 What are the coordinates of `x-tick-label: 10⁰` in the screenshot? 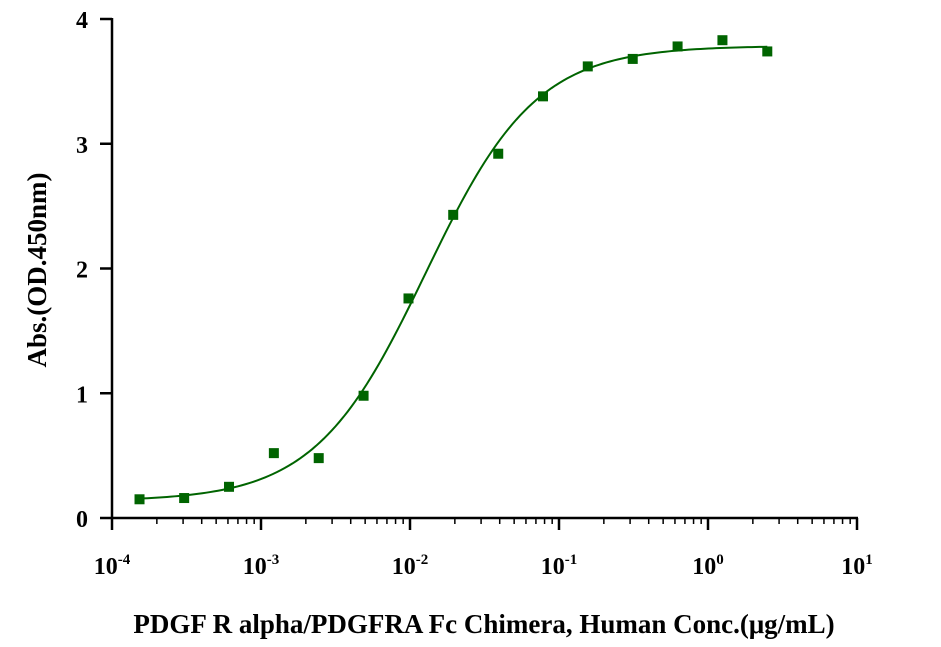 It's located at (708, 566).